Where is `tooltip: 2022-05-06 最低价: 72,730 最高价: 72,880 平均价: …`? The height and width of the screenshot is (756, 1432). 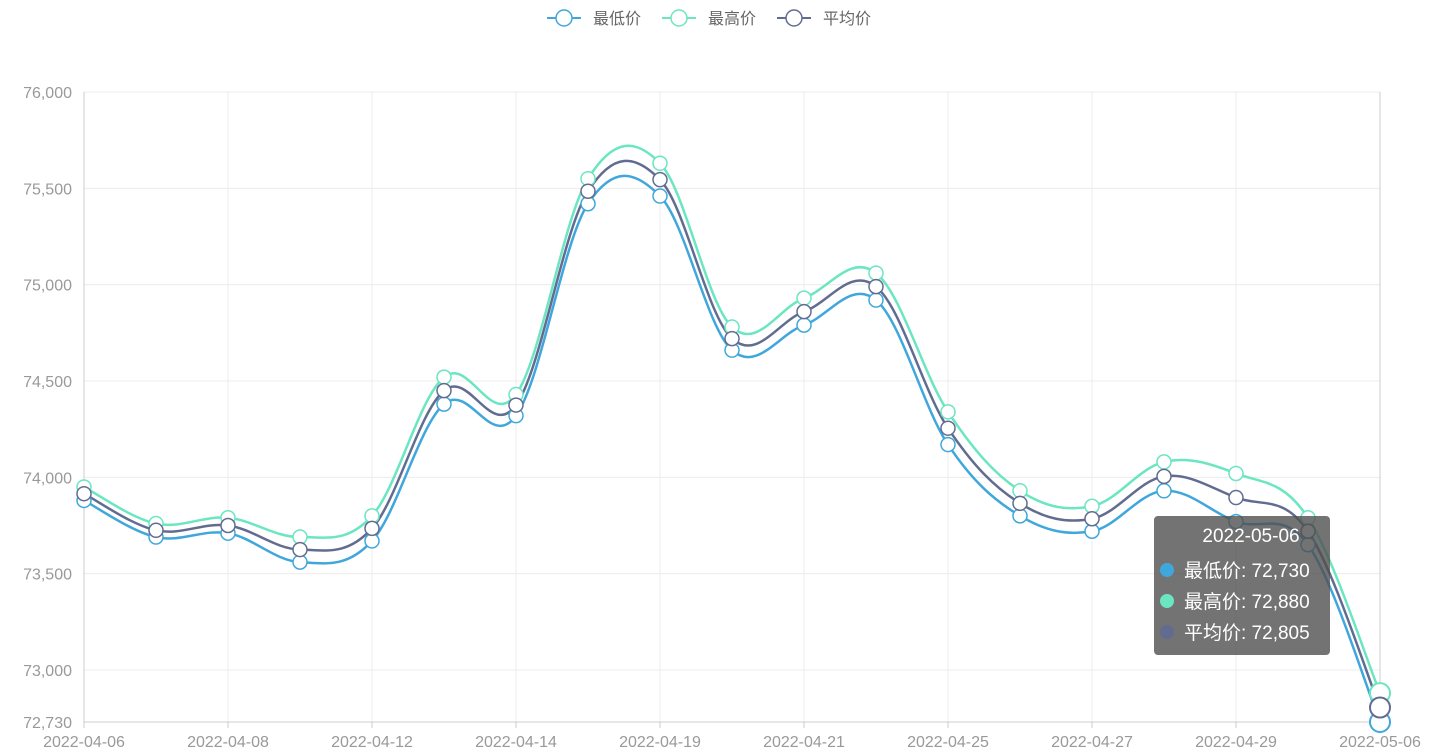
tooltip: 2022-05-06 最低价: 72,730 最高价: 72,880 平均价: … is located at coordinates (1242, 585).